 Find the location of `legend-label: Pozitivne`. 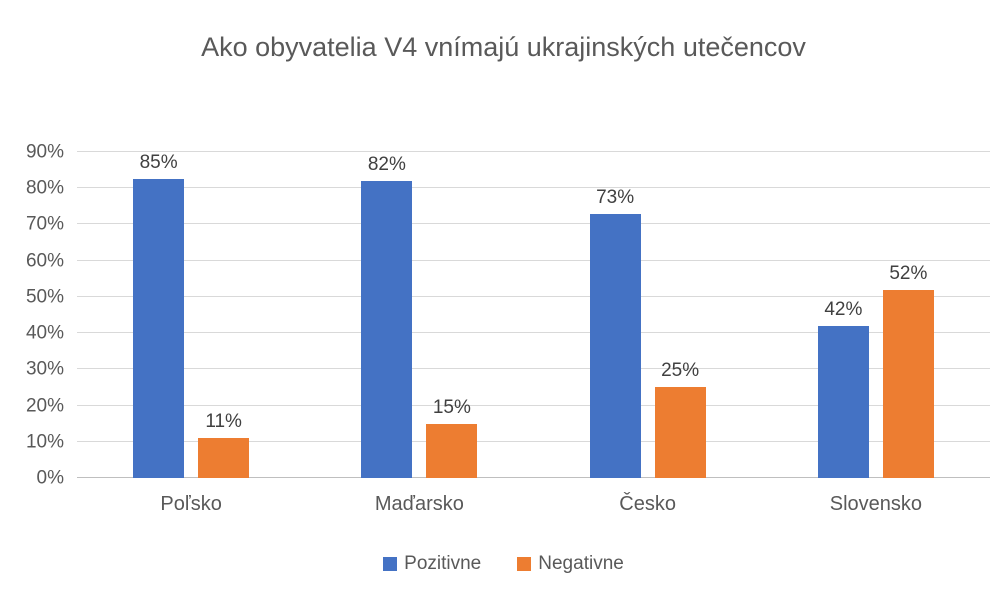

legend-label: Pozitivne is located at coordinates (443, 563).